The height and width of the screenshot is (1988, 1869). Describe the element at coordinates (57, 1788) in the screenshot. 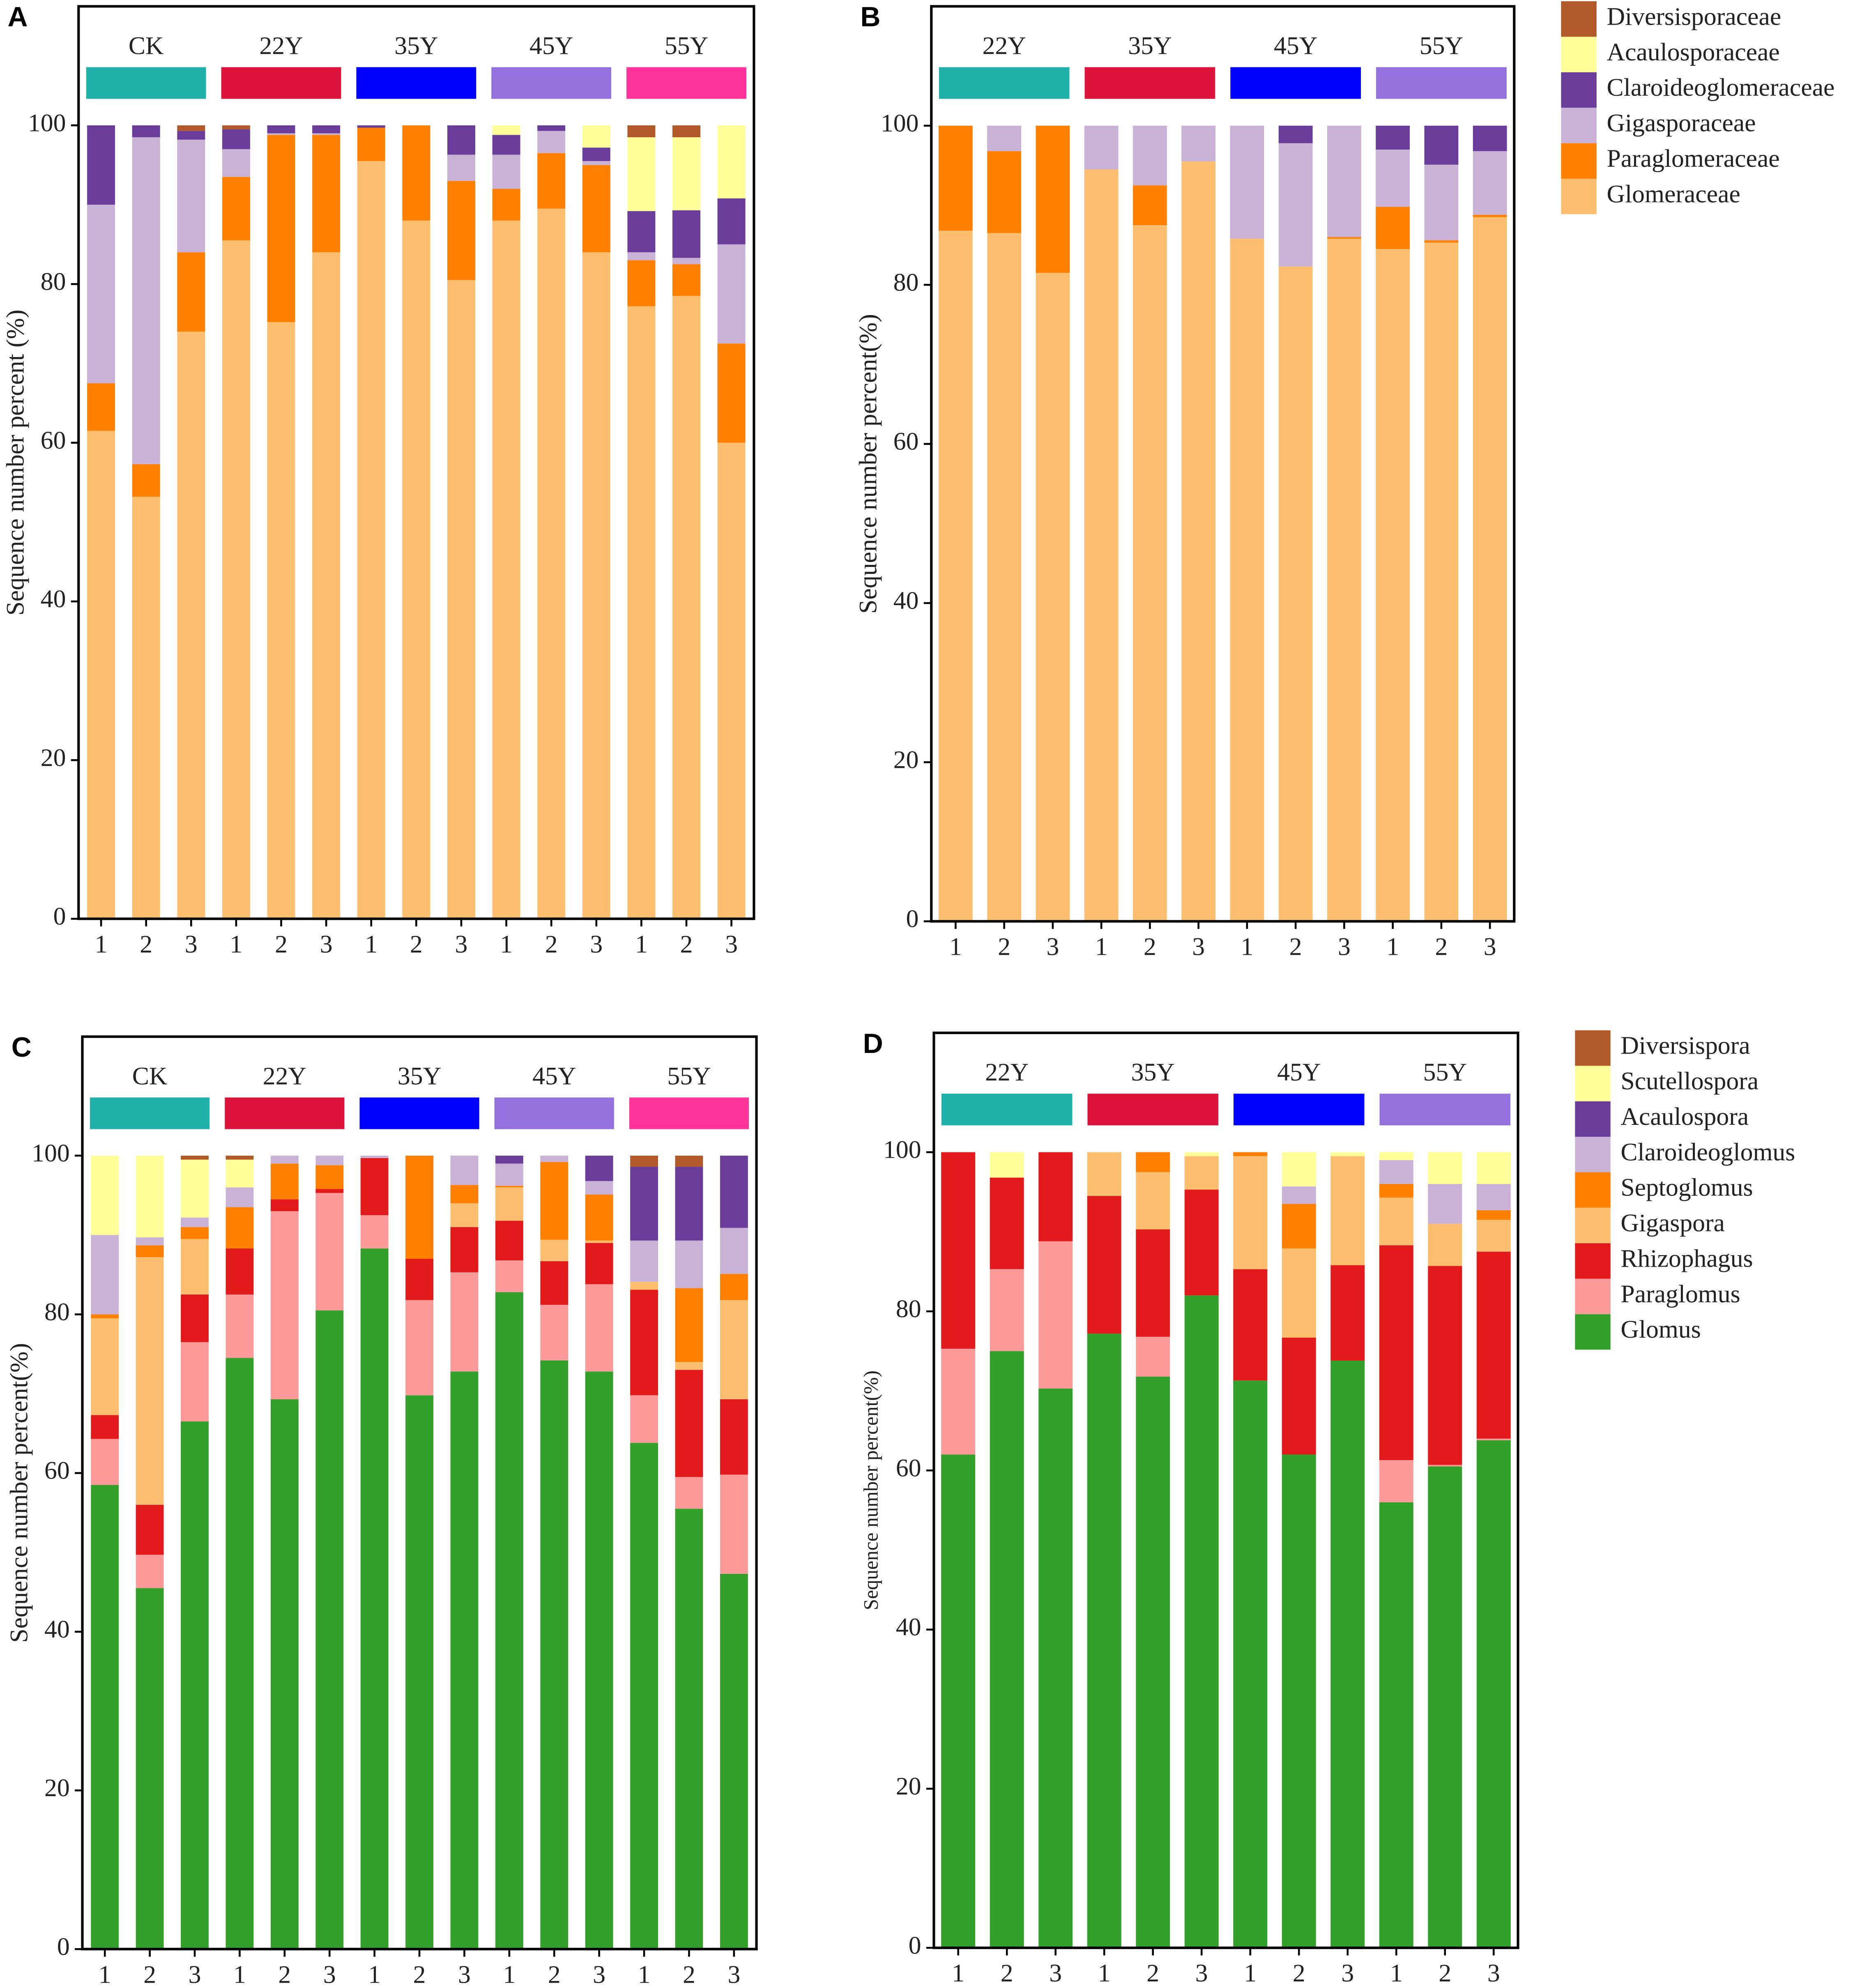

I see `y-tick-label: 20` at that location.